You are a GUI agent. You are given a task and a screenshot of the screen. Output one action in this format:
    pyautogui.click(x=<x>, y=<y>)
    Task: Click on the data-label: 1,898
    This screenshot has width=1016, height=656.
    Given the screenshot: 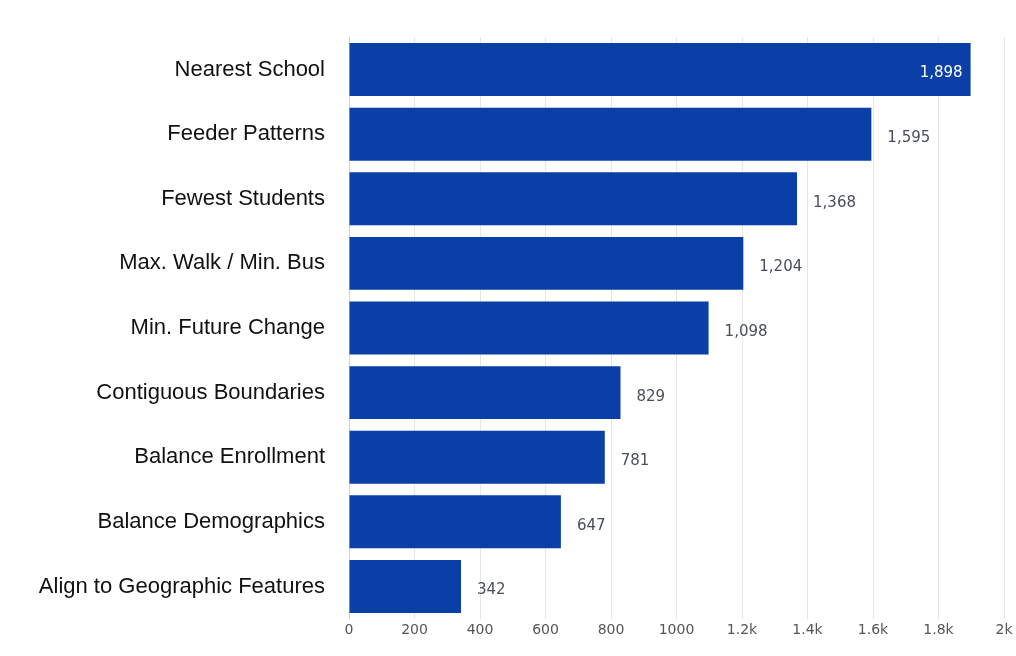 What is the action you would take?
    pyautogui.click(x=941, y=72)
    